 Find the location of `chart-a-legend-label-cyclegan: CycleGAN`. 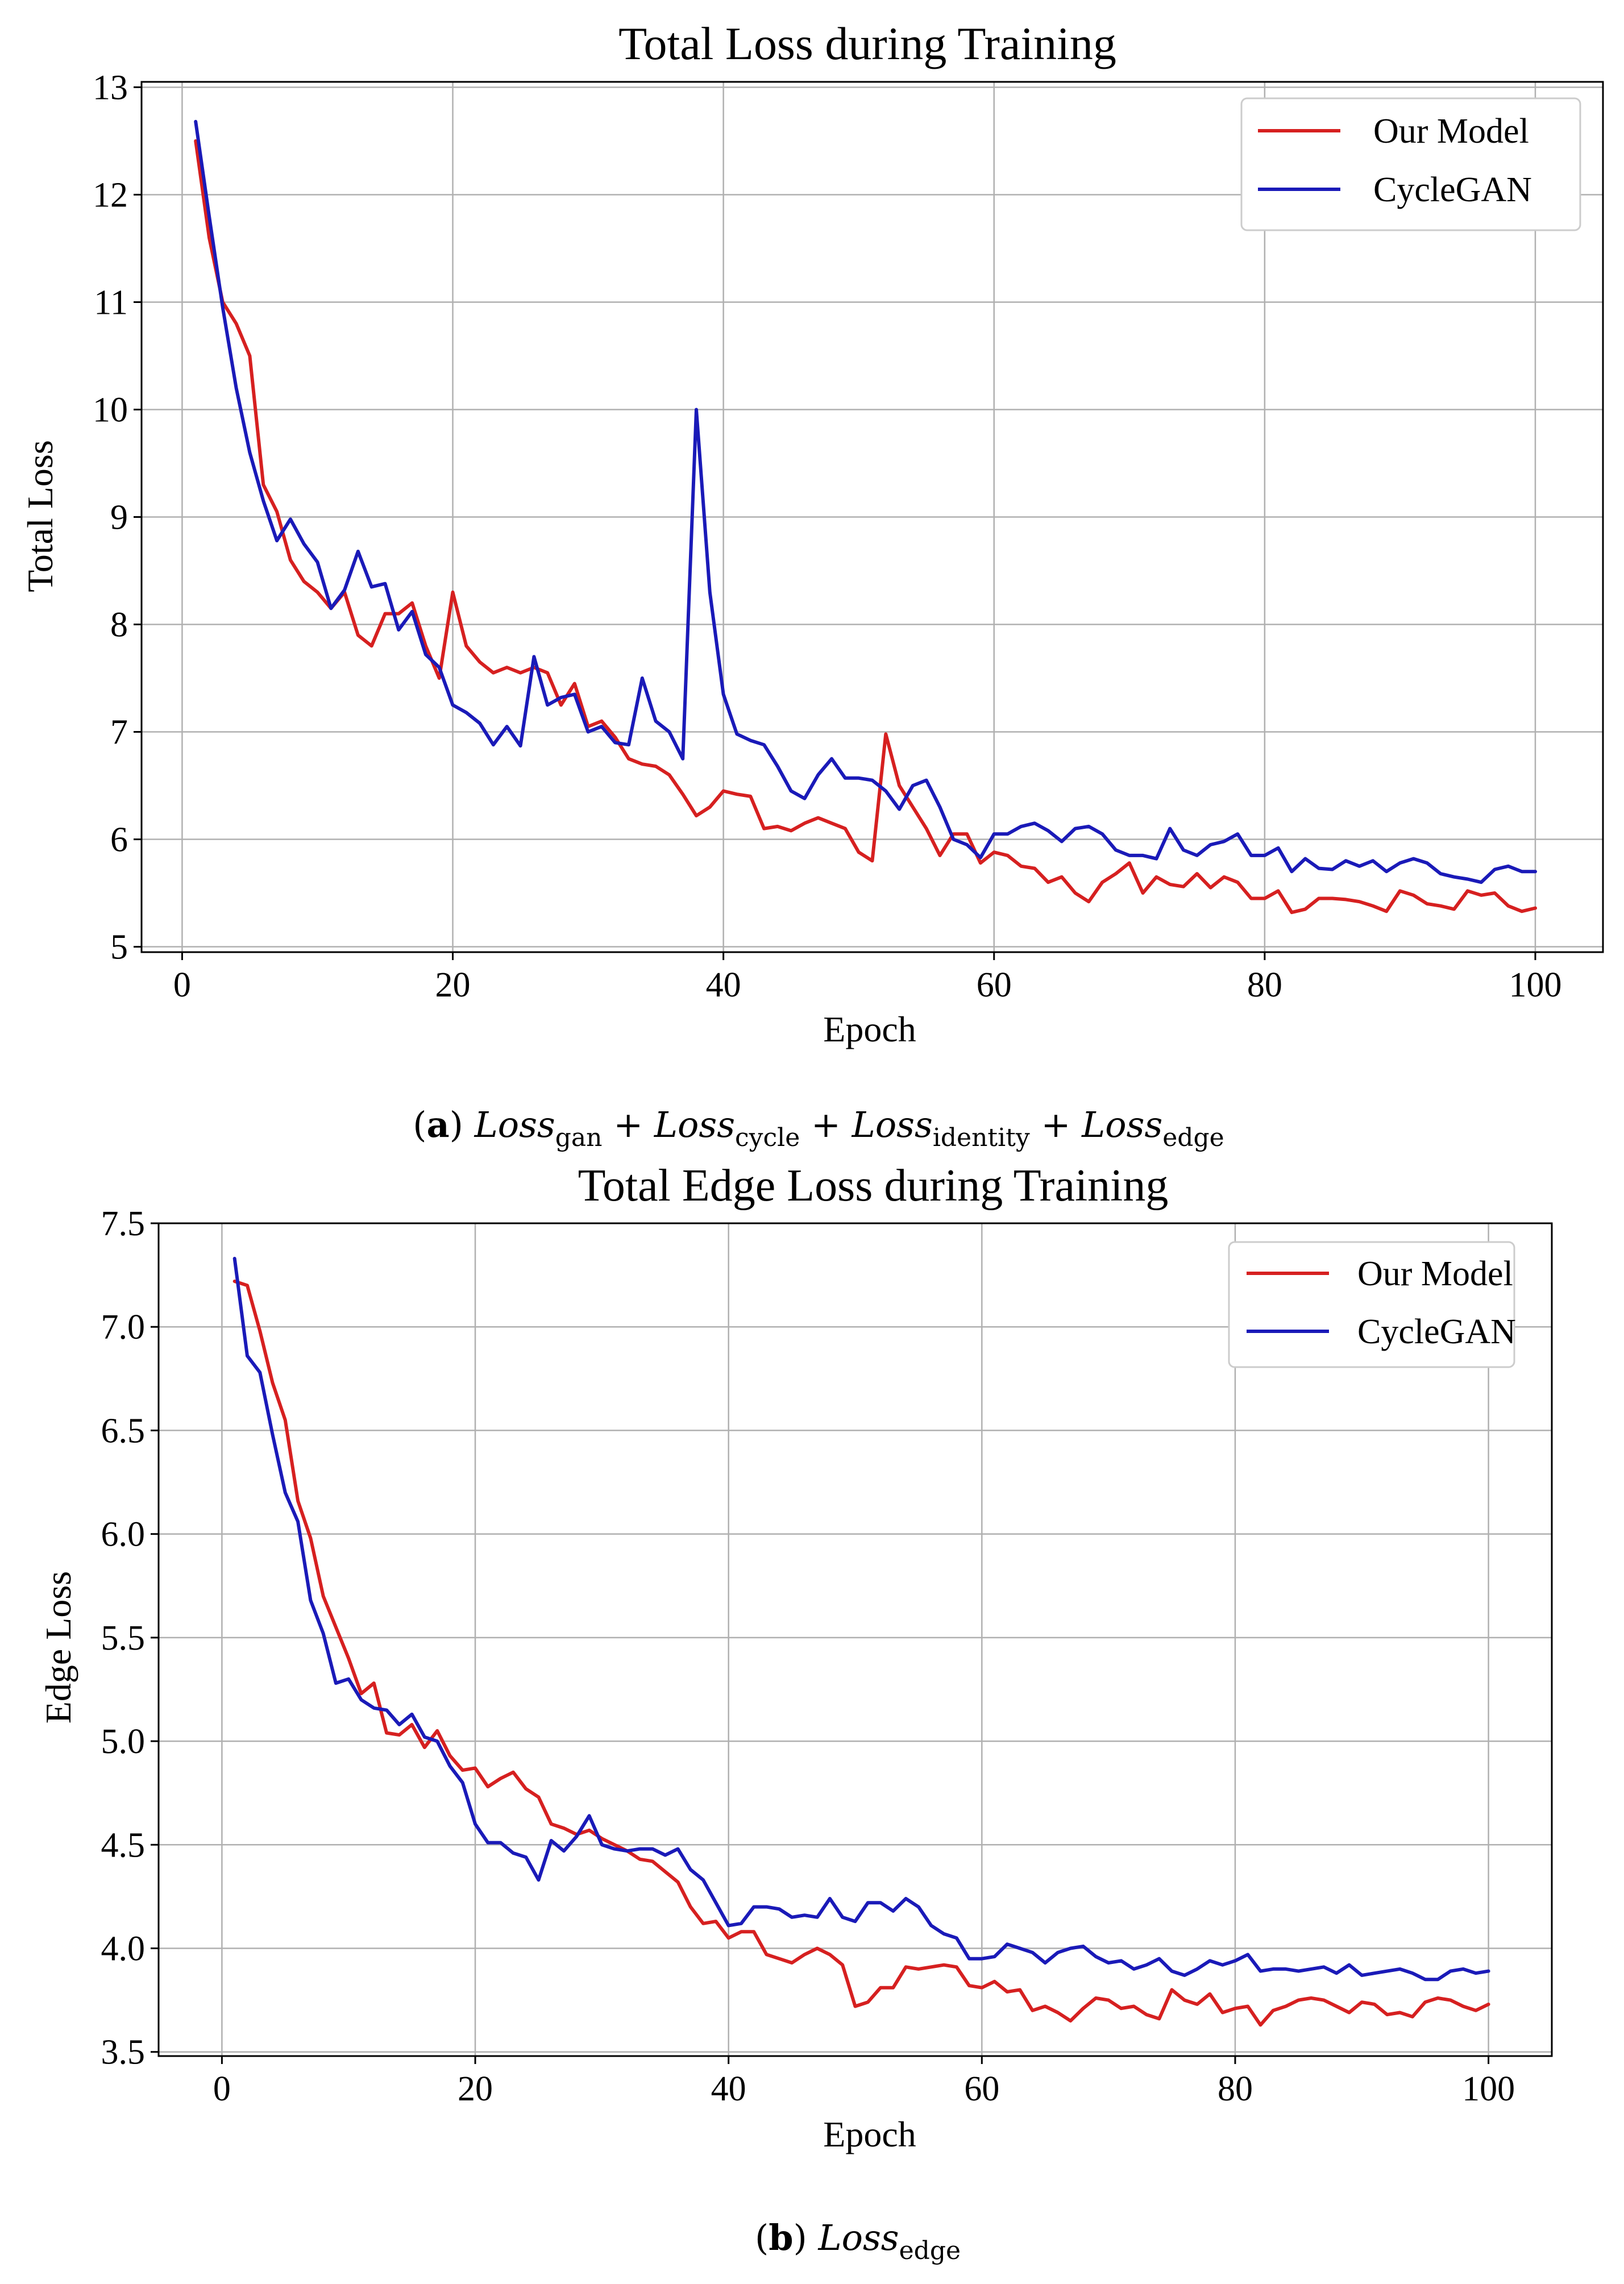

chart-a-legend-label-cyclegan: CycleGAN is located at coordinates (1452, 190).